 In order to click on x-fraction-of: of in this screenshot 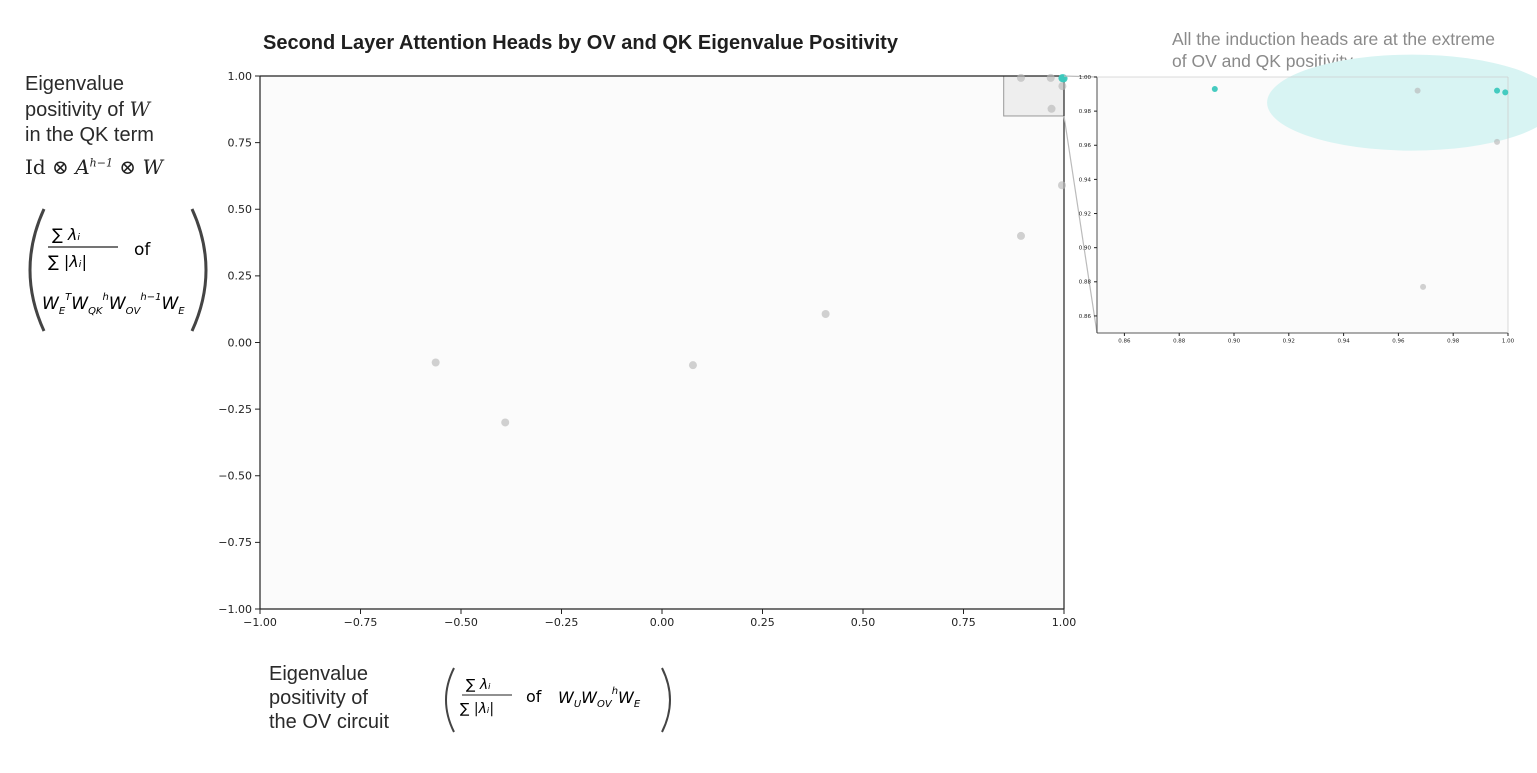, I will do `click(534, 696)`.